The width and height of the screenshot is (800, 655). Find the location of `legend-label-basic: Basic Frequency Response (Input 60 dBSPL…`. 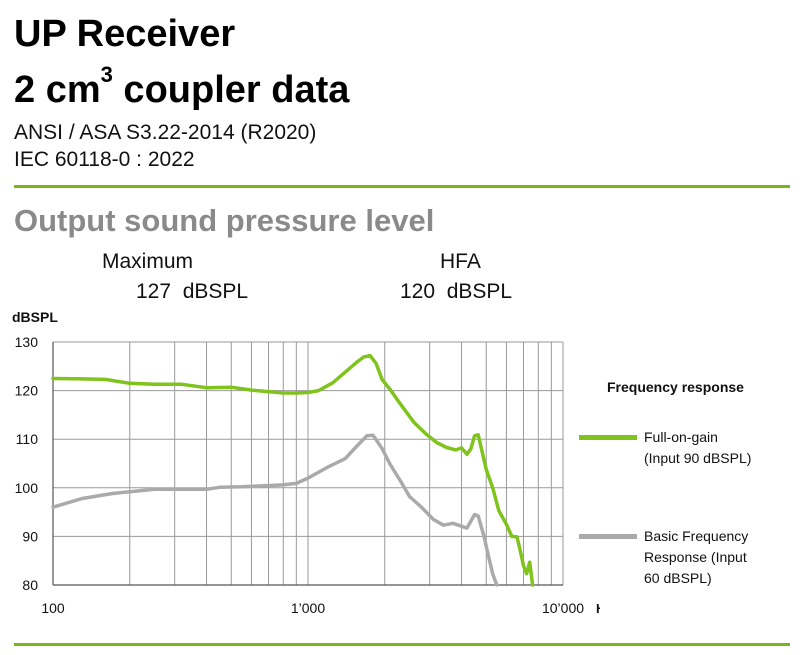

legend-label-basic: Basic Frequency Response (Input 60 dBSPL… is located at coordinates (696, 557).